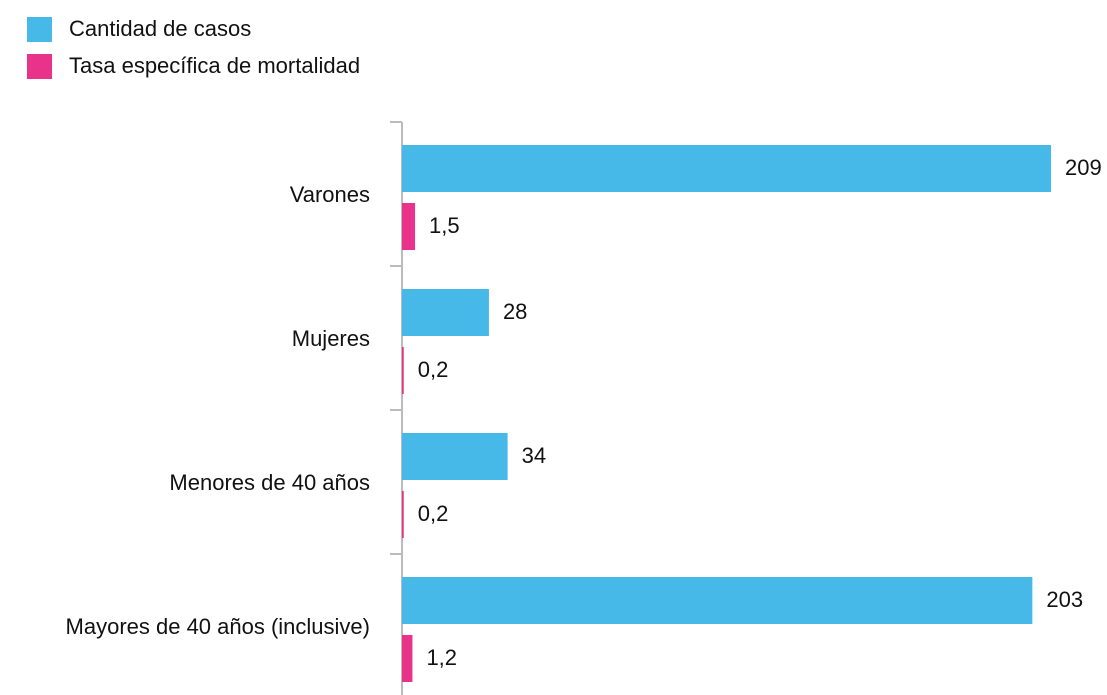  What do you see at coordinates (214, 65) in the screenshot?
I see `legend-label: Tasa específica de mortalidad` at bounding box center [214, 65].